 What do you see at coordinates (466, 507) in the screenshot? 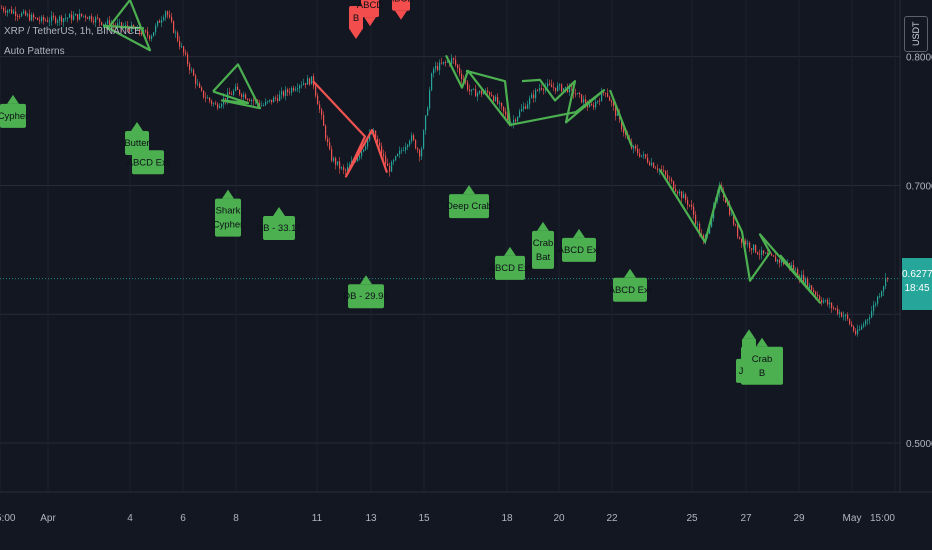
I see `time-axis: 5:00 Apr 4 6 8 11 13 15 18 20 22 25 27 29 May 15:00` at bounding box center [466, 507].